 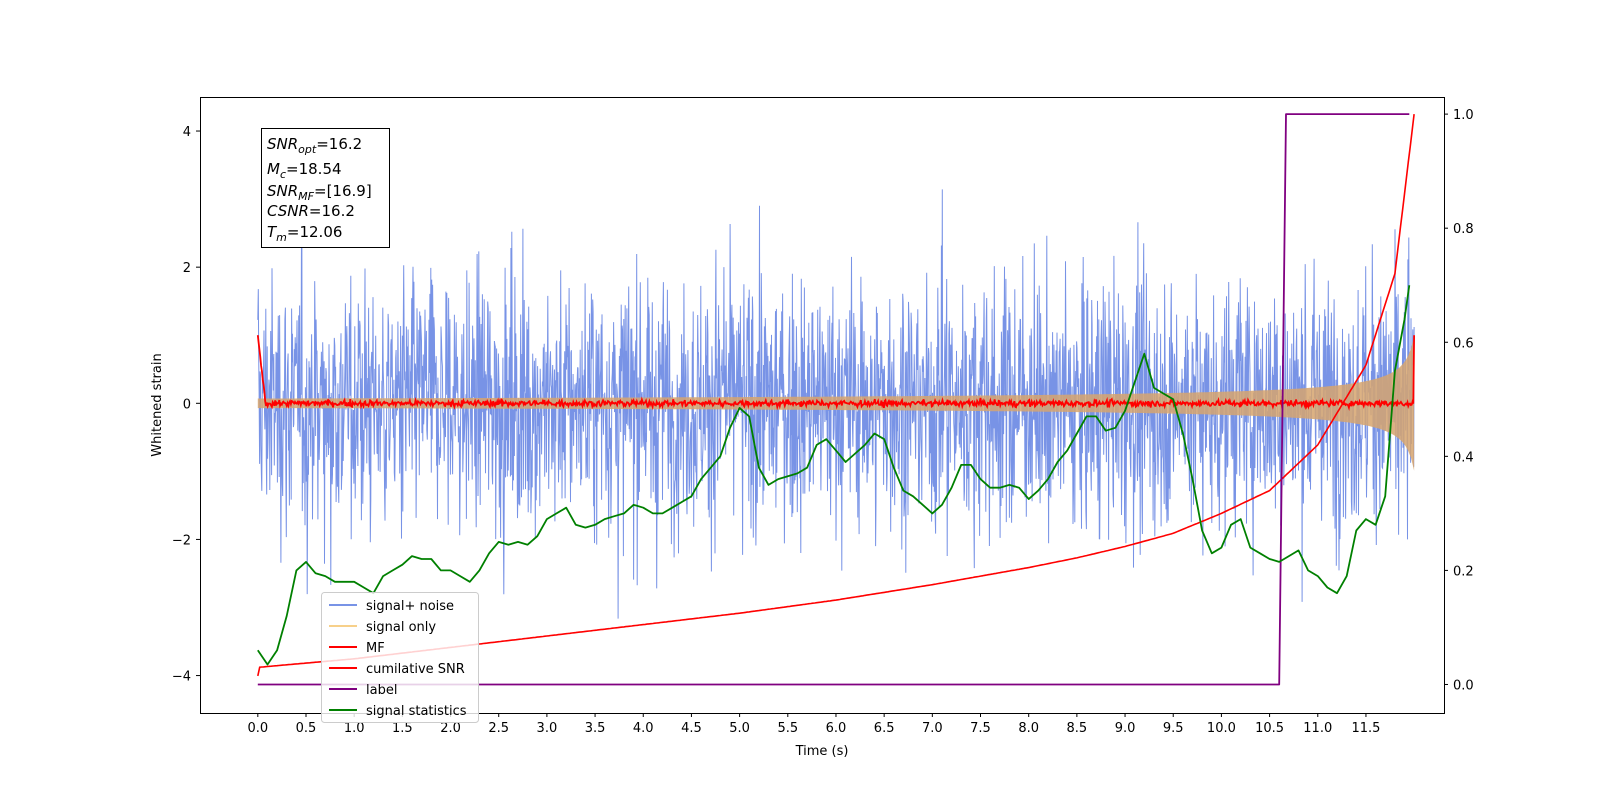 What do you see at coordinates (1463, 571) in the screenshot?
I see `y2-tick-label: 0.2` at bounding box center [1463, 571].